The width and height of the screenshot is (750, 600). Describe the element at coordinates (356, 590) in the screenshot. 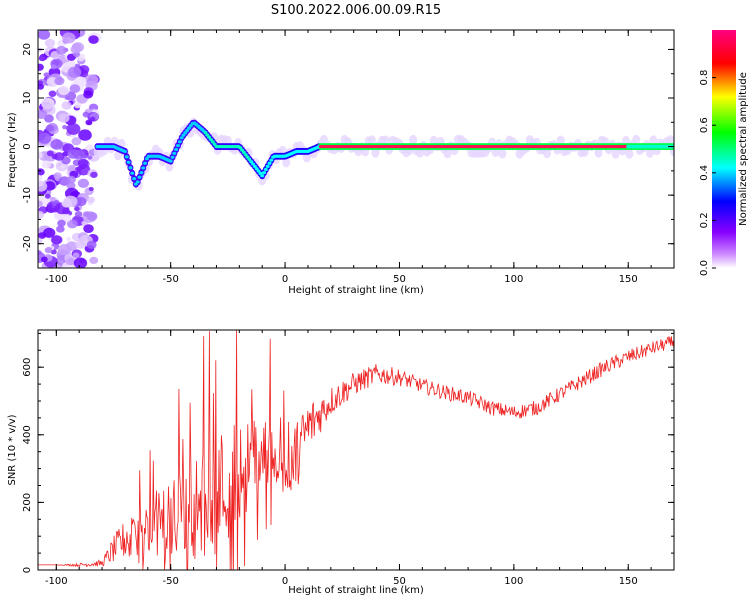

I see `snr-xlabel: Height of straight line (km)` at that location.